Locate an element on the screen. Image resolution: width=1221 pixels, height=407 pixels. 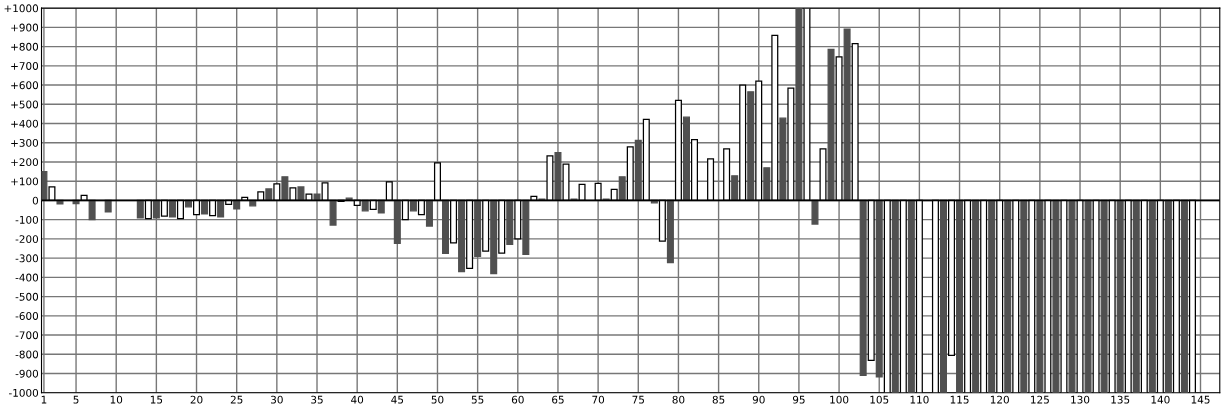
y-tick-label: -500 is located at coordinates (27, 296).